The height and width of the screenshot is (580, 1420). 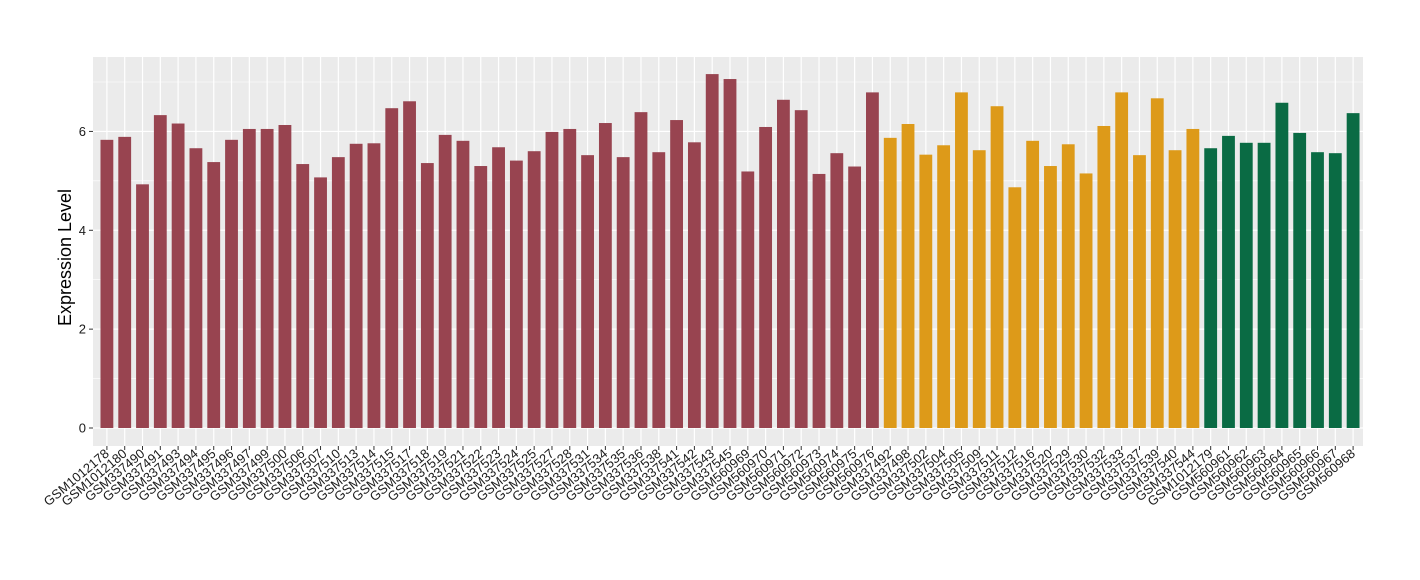 I want to click on bar-GSM337522, so click(x=481, y=297).